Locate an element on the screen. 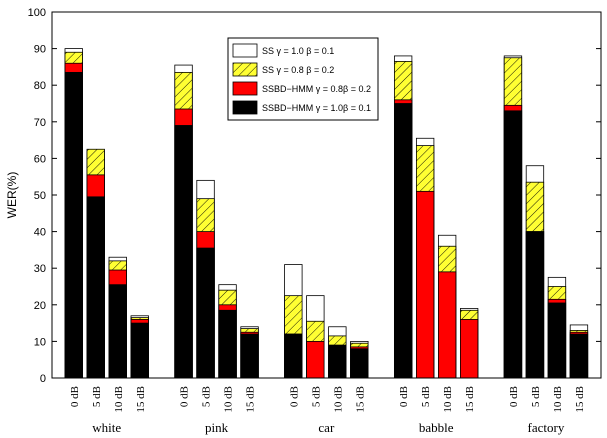 This screenshot has height=438, width=607. y-tick-label: 40 is located at coordinates (40, 233).